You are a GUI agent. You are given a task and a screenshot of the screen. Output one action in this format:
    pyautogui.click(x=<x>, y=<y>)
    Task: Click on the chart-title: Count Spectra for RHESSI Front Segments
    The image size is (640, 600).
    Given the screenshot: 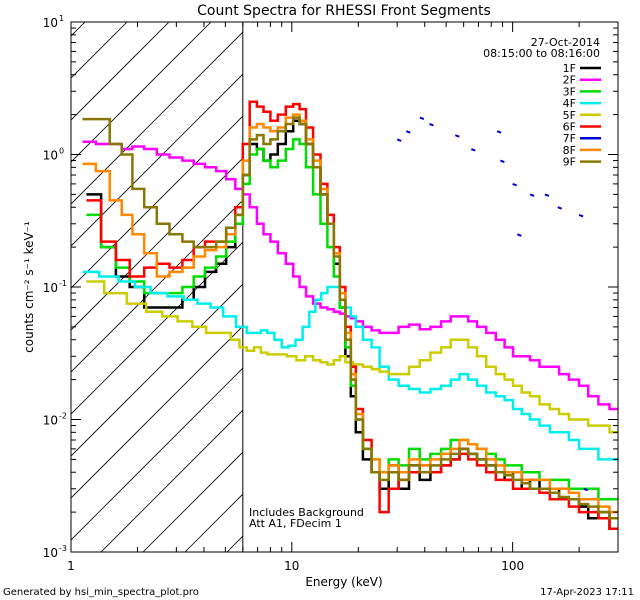 What is the action you would take?
    pyautogui.click(x=344, y=11)
    